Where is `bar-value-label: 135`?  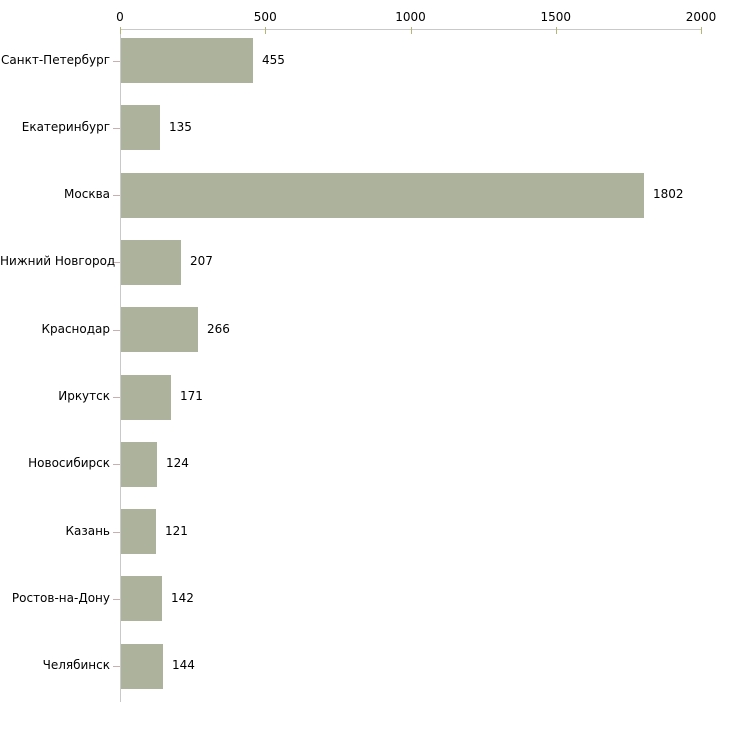
bar-value-label: 135 is located at coordinates (180, 127).